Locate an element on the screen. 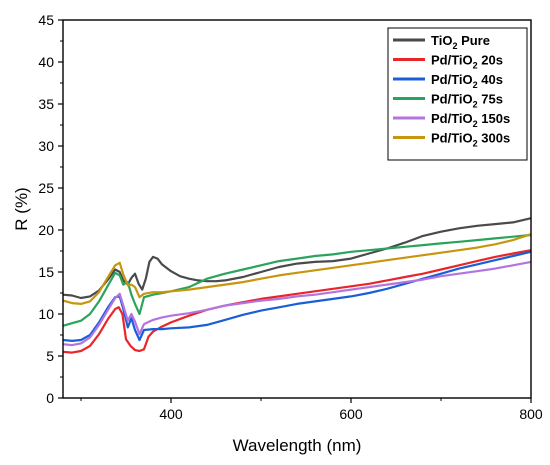 The height and width of the screenshot is (465, 550). y-tick-label: 10 is located at coordinates (46, 314).